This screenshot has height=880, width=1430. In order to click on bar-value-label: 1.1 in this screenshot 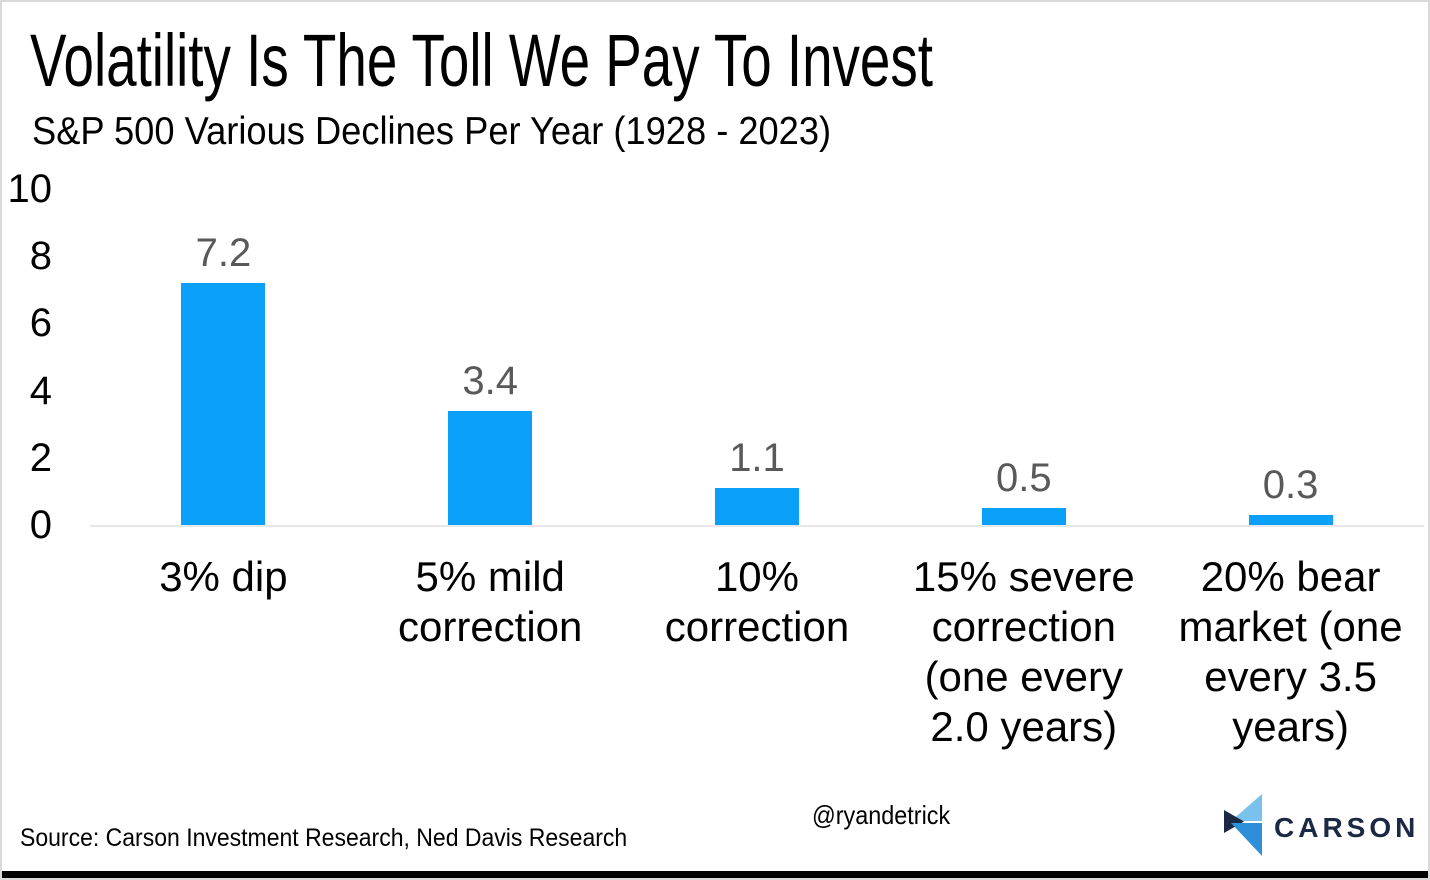, I will do `click(757, 458)`.